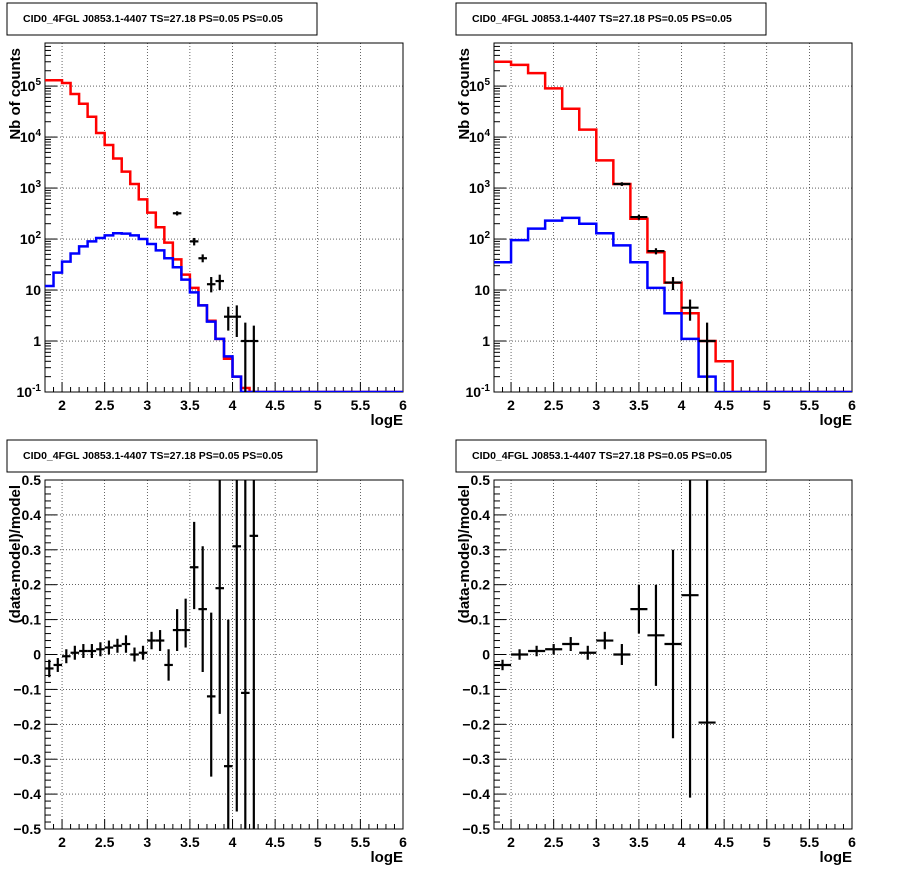  What do you see at coordinates (32, 620) in the screenshot?
I see `y-tick-label: 0.1` at bounding box center [32, 620].